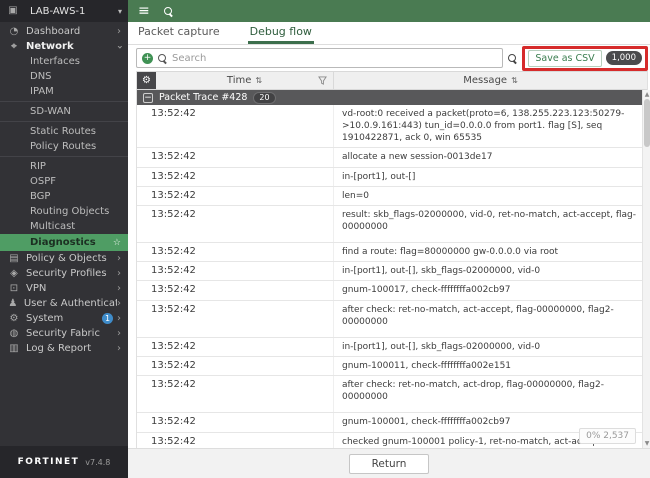 The image size is (650, 478). I want to click on table-scrollbar, so click(646, 269).